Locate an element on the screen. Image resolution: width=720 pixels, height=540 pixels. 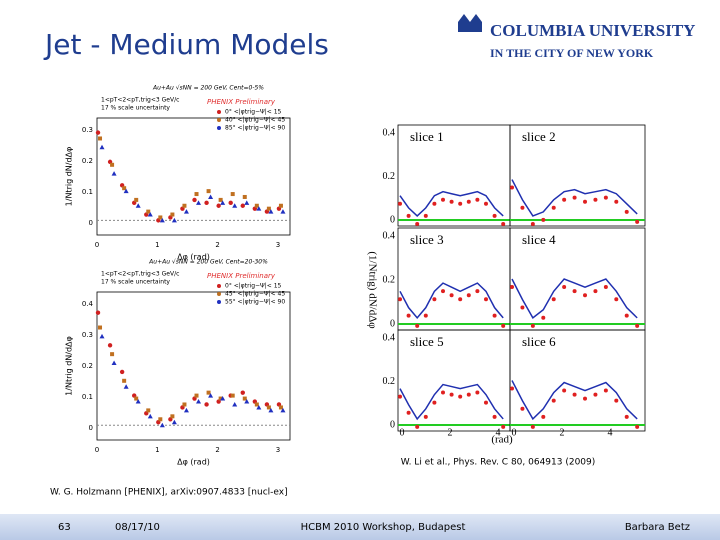
legend-entry: 40° <|φtrig−Ψ|< 45 is located at coordinates (255, 120).